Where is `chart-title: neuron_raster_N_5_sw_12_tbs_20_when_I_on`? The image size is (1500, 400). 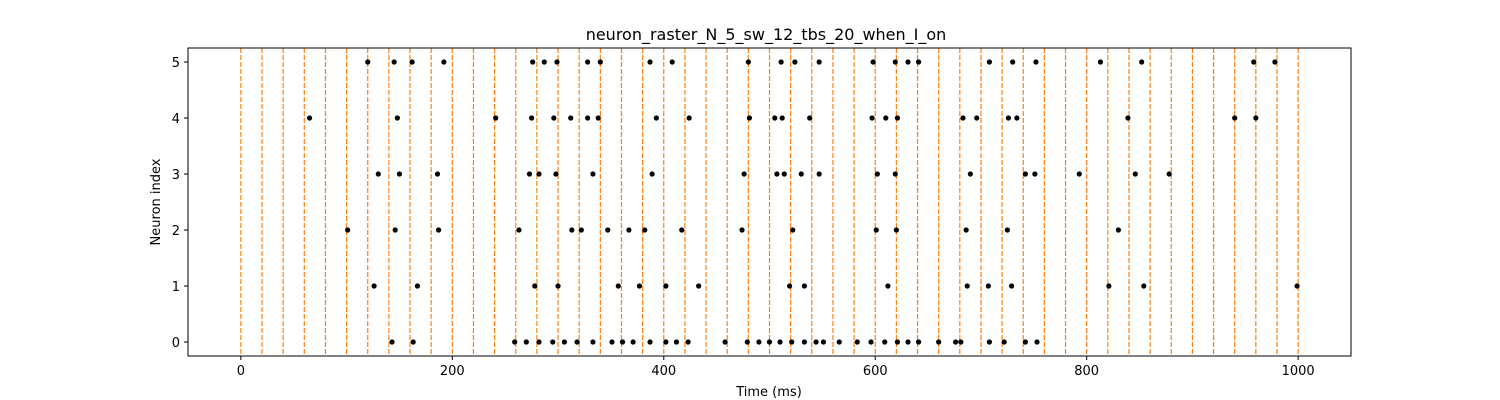
chart-title: neuron_raster_N_5_sw_12_tbs_20_when_I_on is located at coordinates (766, 35).